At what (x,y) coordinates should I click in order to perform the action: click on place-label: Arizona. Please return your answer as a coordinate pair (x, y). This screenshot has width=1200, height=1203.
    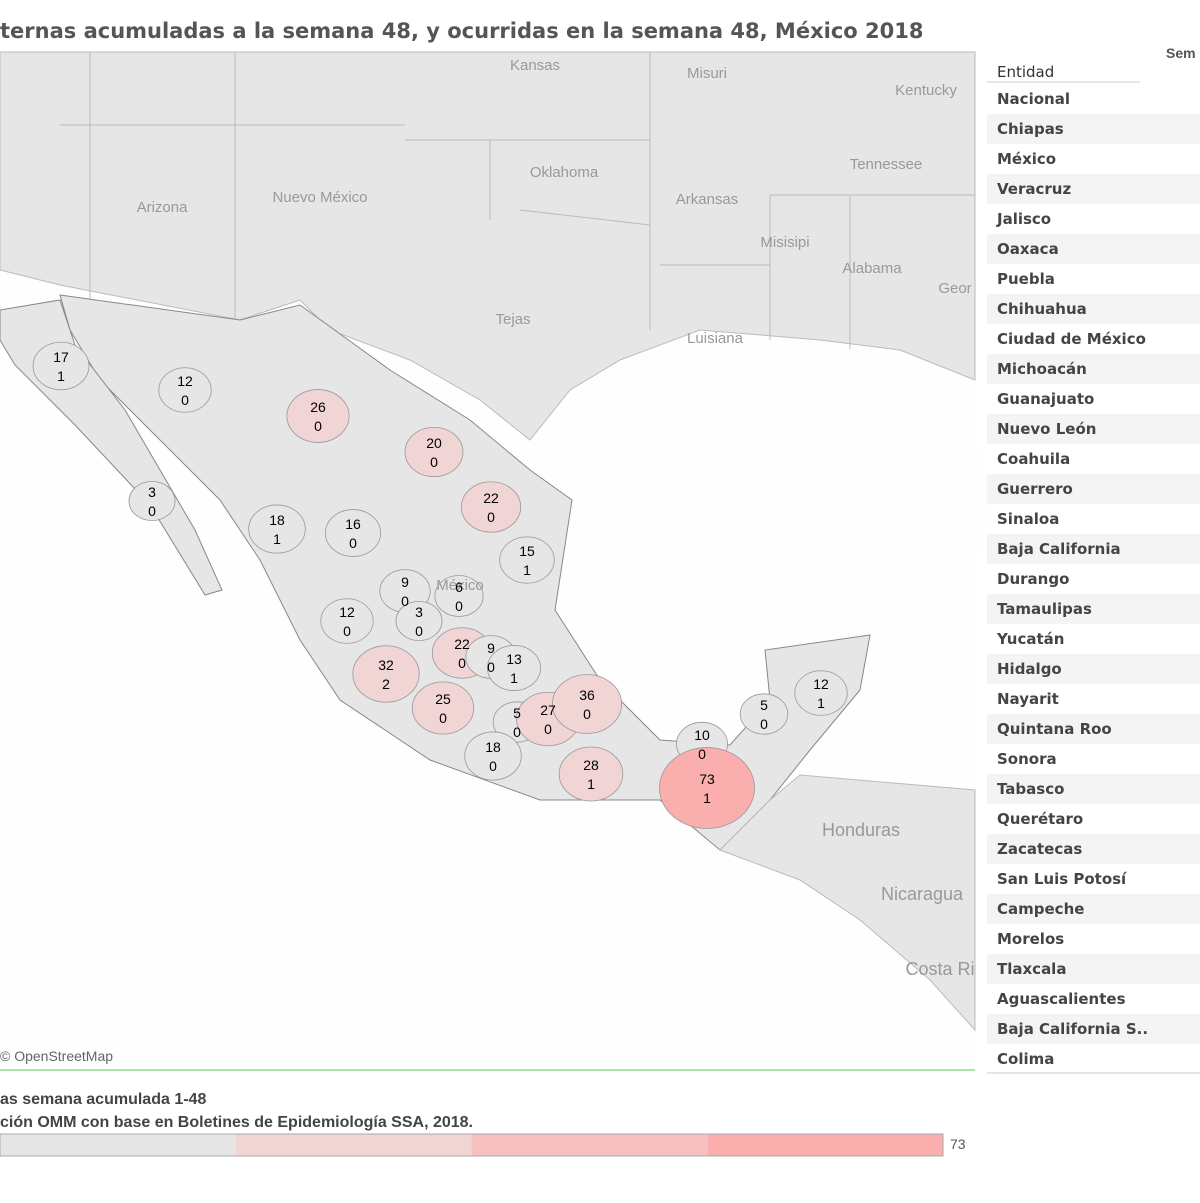
    Looking at the image, I should click on (163, 207).